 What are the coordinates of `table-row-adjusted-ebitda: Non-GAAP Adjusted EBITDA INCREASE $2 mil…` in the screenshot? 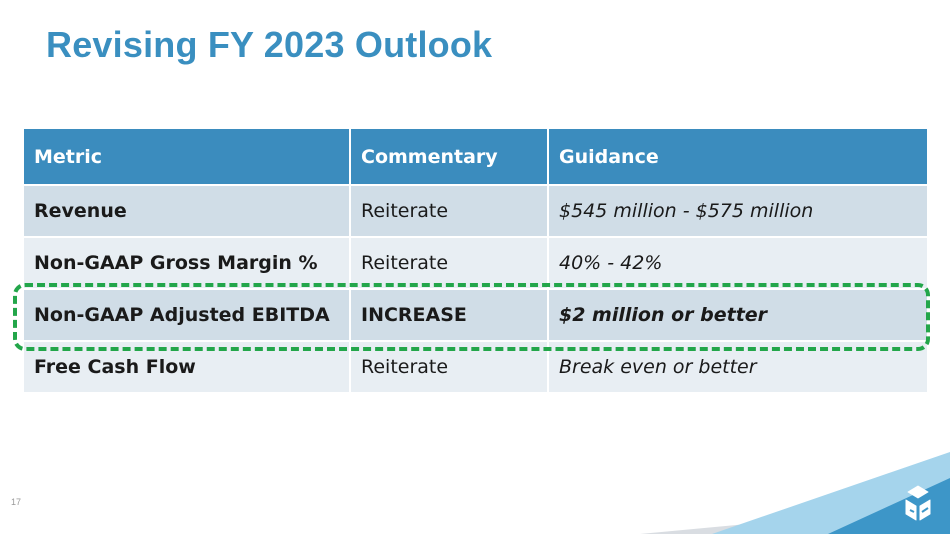 It's located at (475, 315).